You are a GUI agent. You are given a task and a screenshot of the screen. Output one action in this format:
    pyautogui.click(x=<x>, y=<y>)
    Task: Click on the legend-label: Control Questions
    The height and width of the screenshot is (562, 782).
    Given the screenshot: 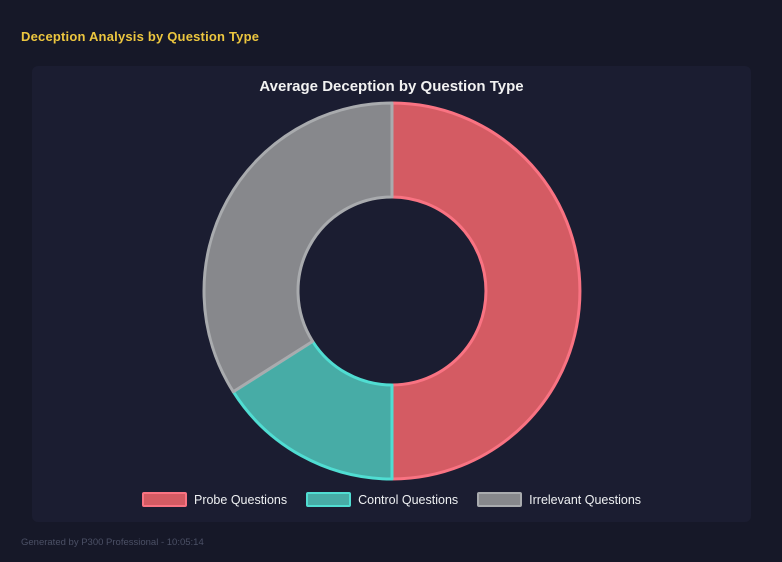 What is the action you would take?
    pyautogui.click(x=408, y=499)
    